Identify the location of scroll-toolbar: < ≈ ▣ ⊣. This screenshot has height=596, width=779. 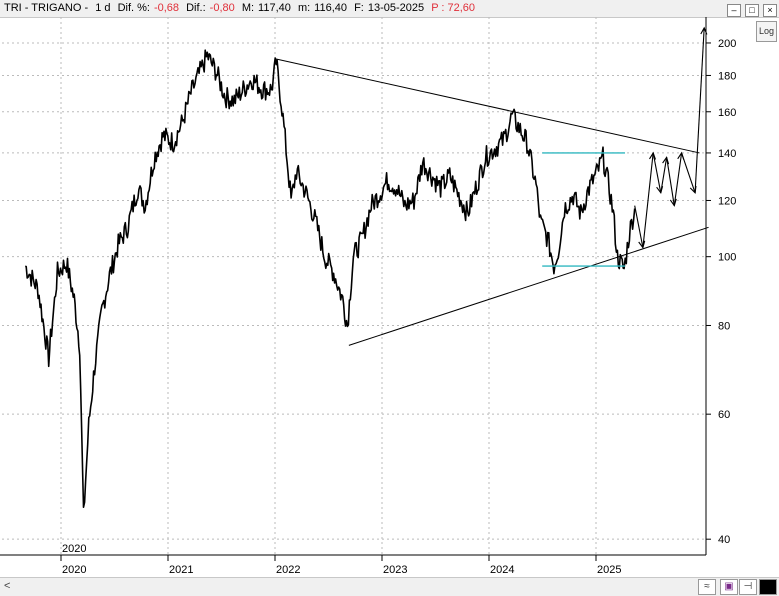
(389, 586).